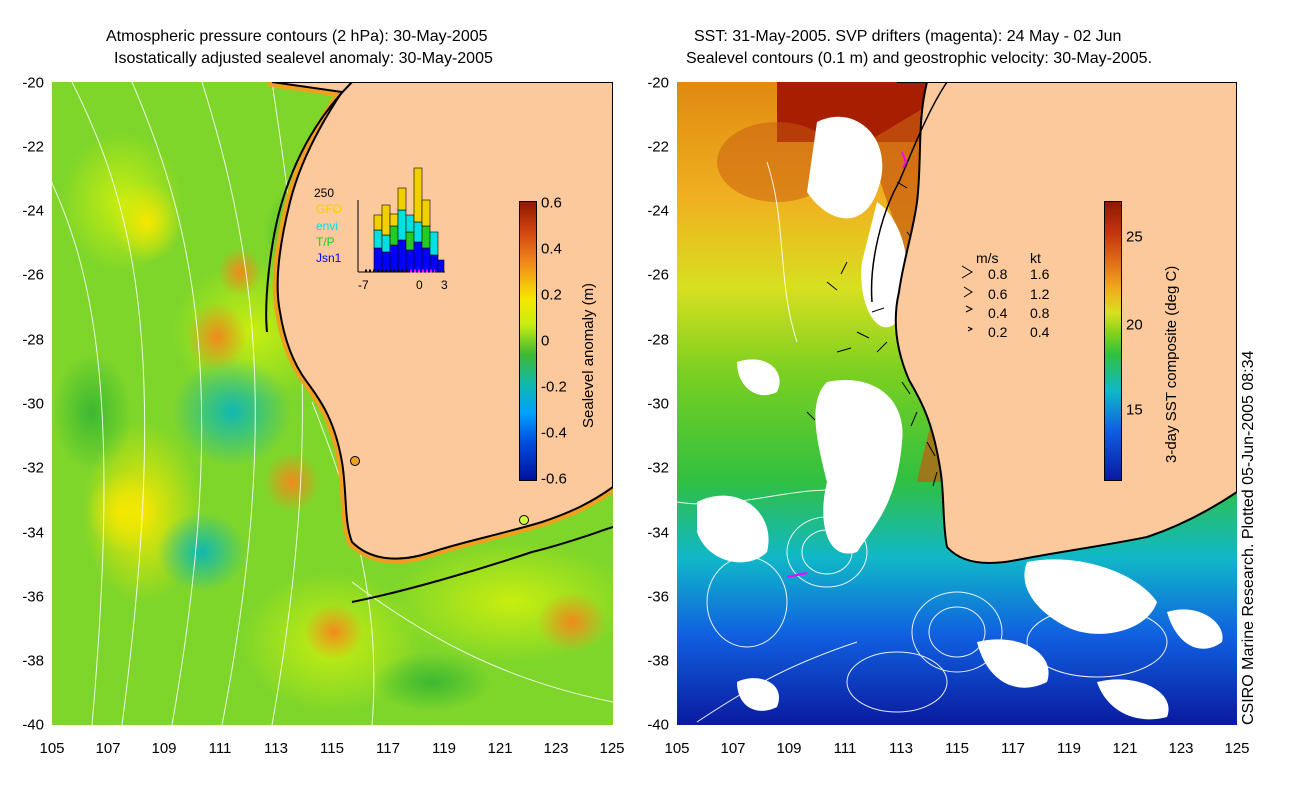 This screenshot has height=798, width=1300. Describe the element at coordinates (33, 468) in the screenshot. I see `left-ytick-32: -32` at that location.